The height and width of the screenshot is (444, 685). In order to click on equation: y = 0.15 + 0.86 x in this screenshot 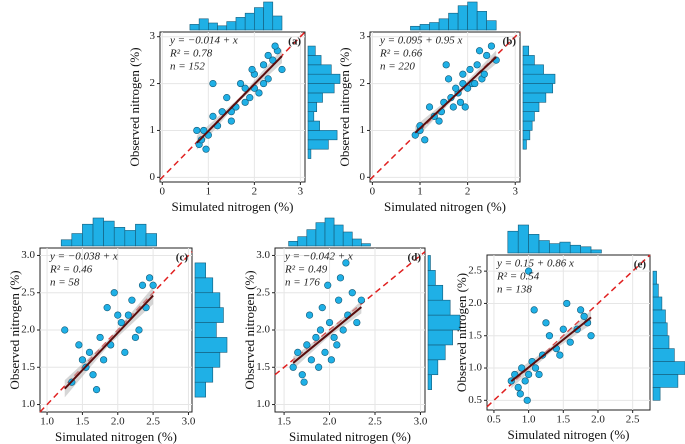, I will do `click(535, 264)`.